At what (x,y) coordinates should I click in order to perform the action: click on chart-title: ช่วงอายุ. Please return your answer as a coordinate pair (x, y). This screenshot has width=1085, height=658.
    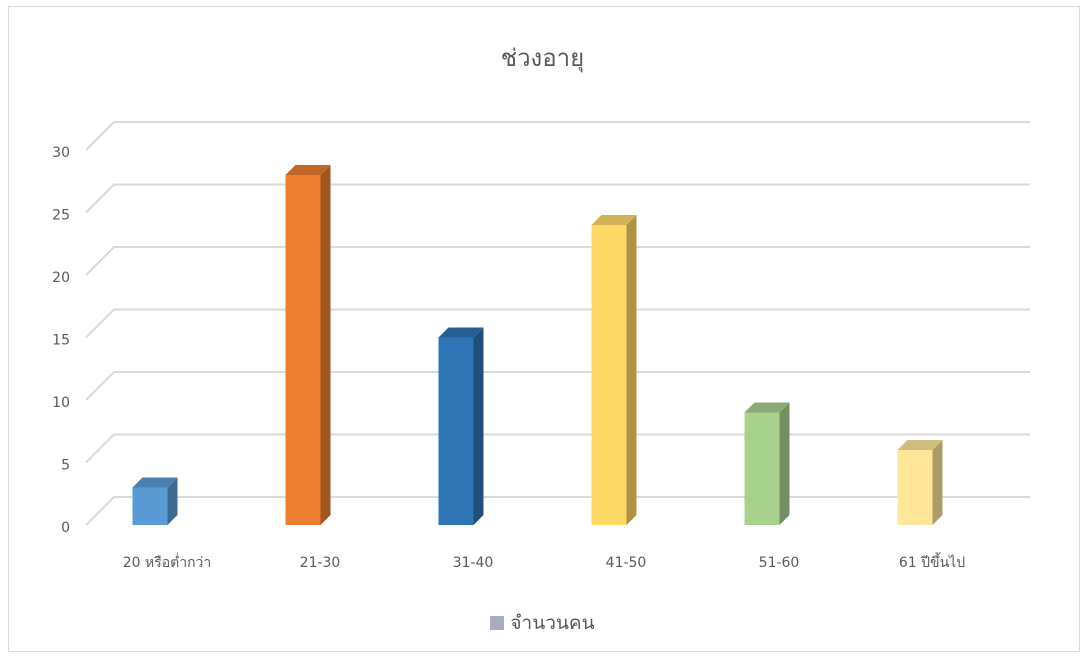
    Looking at the image, I should click on (542, 58).